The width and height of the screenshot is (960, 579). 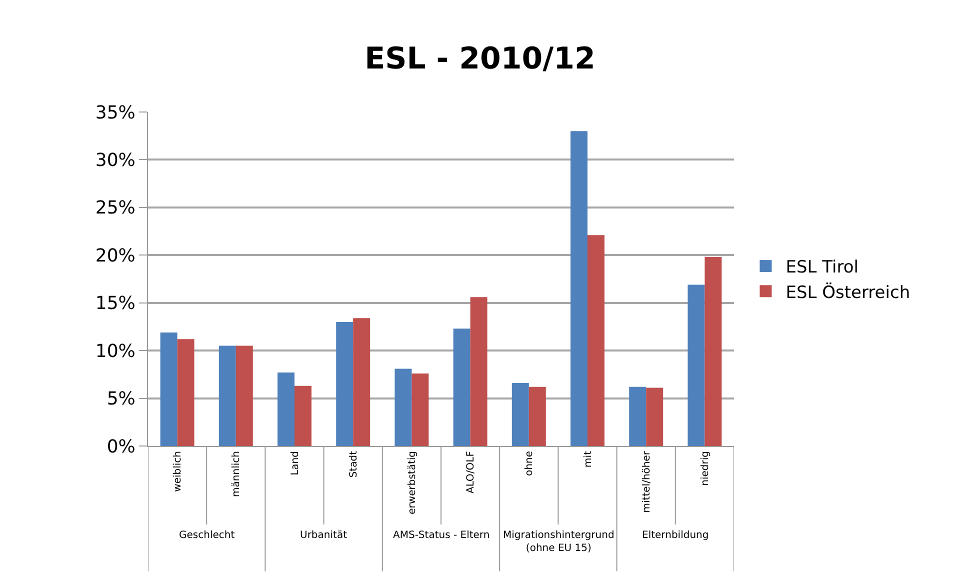 What do you see at coordinates (675, 535) in the screenshot?
I see `text: Elternbildung` at bounding box center [675, 535].